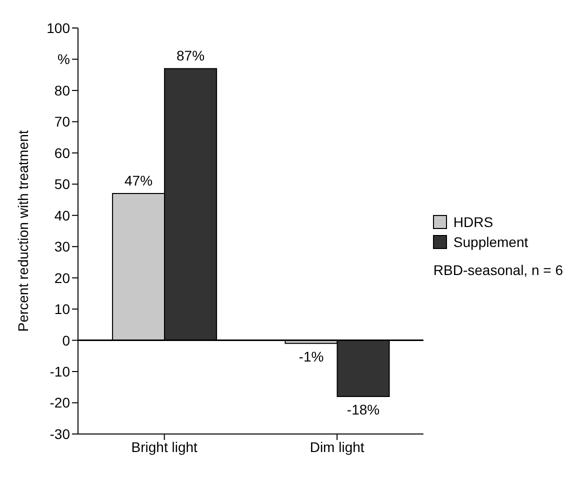 Image resolution: width=581 pixels, height=492 pixels. I want to click on y-tick-label: 80, so click(62, 90).